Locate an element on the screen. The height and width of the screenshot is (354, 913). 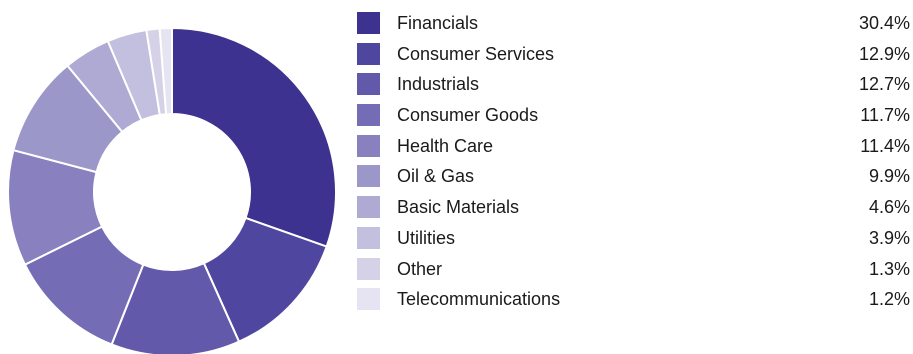
legend-label: Industrials is located at coordinates (438, 84).